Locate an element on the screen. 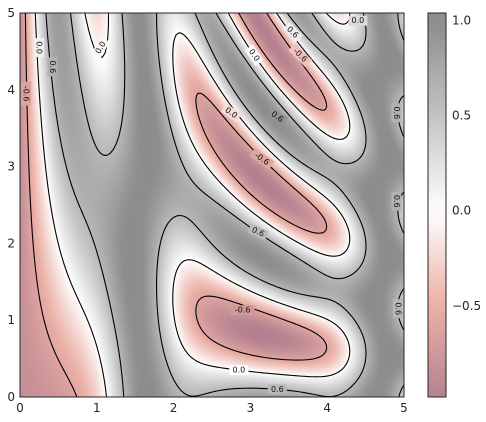  y-tick-label: 1 is located at coordinates (11, 320).